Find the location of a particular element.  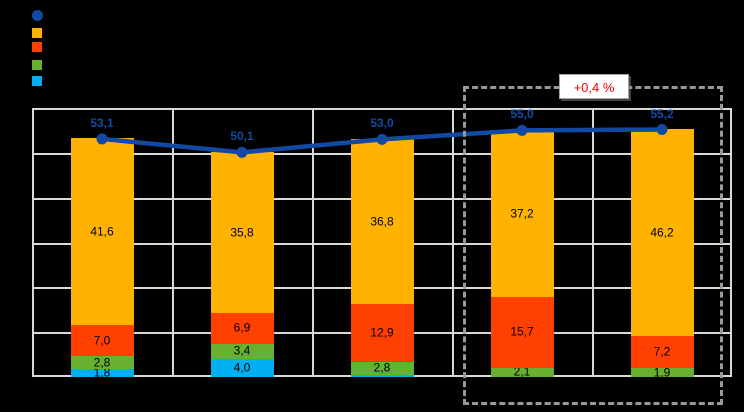

bar-segment-red-segment-cat1 is located at coordinates (102, 340).